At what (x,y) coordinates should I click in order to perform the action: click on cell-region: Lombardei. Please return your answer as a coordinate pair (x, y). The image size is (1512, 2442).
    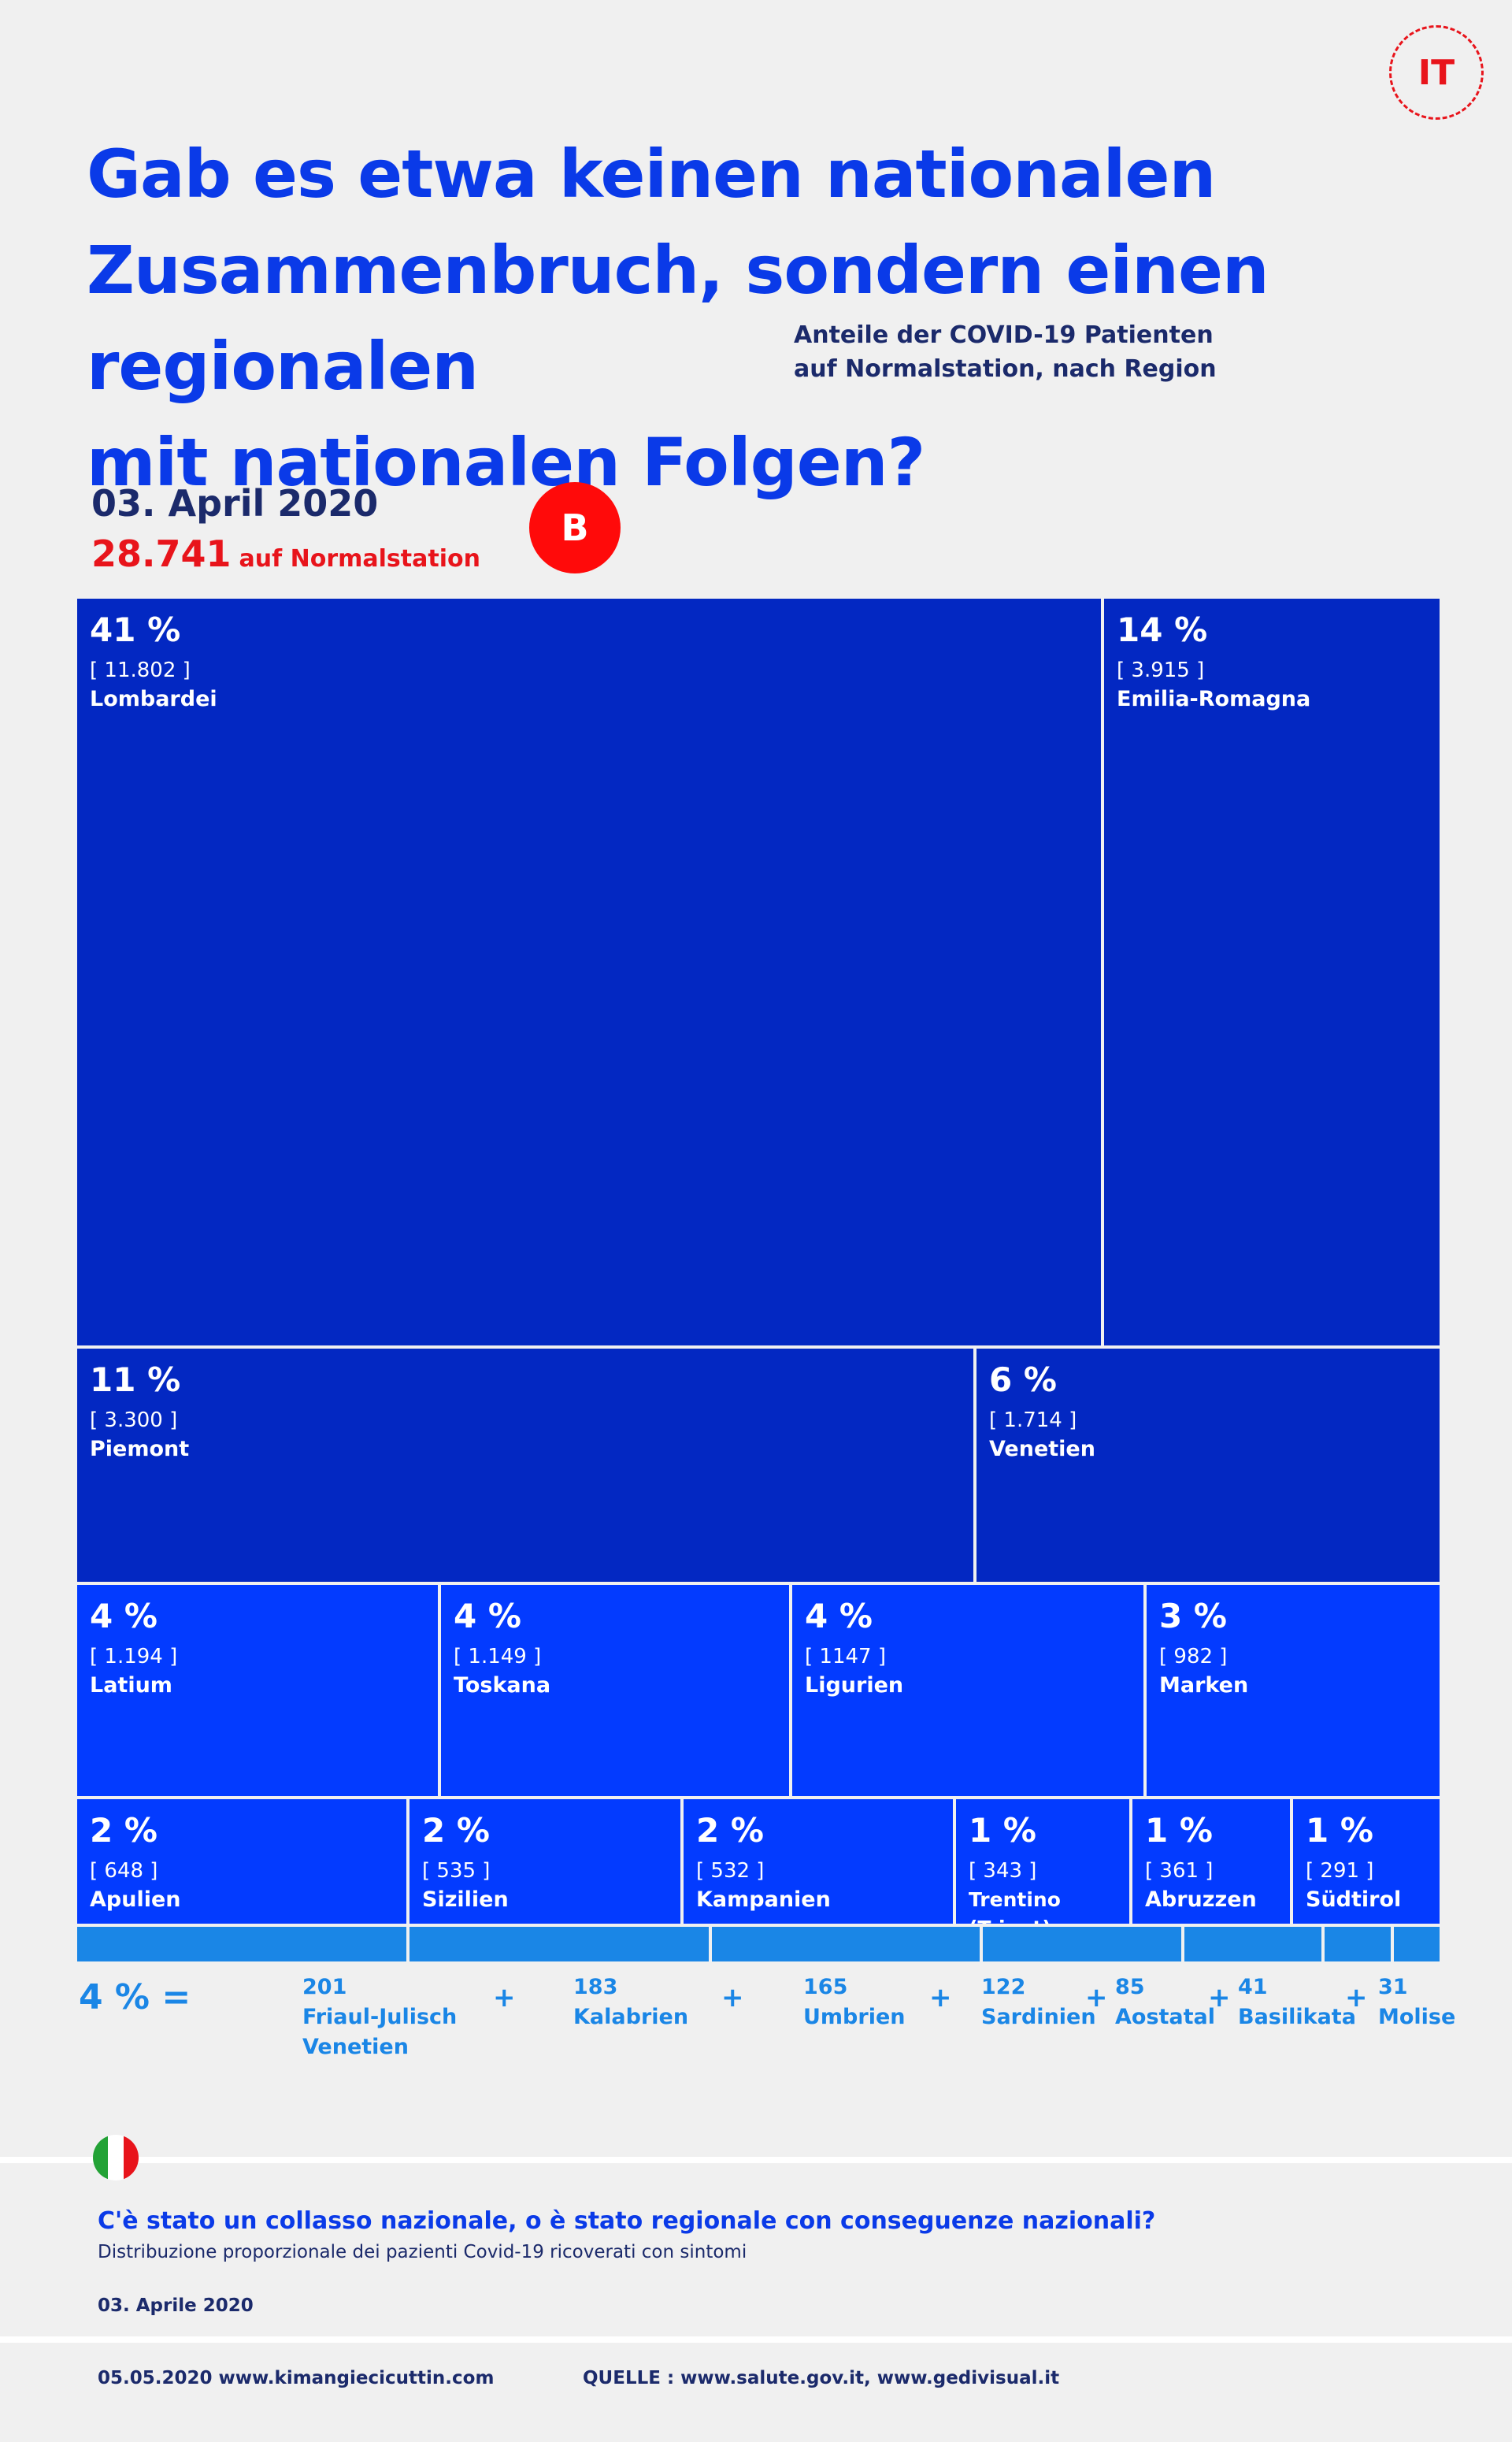
    Looking at the image, I should click on (153, 699).